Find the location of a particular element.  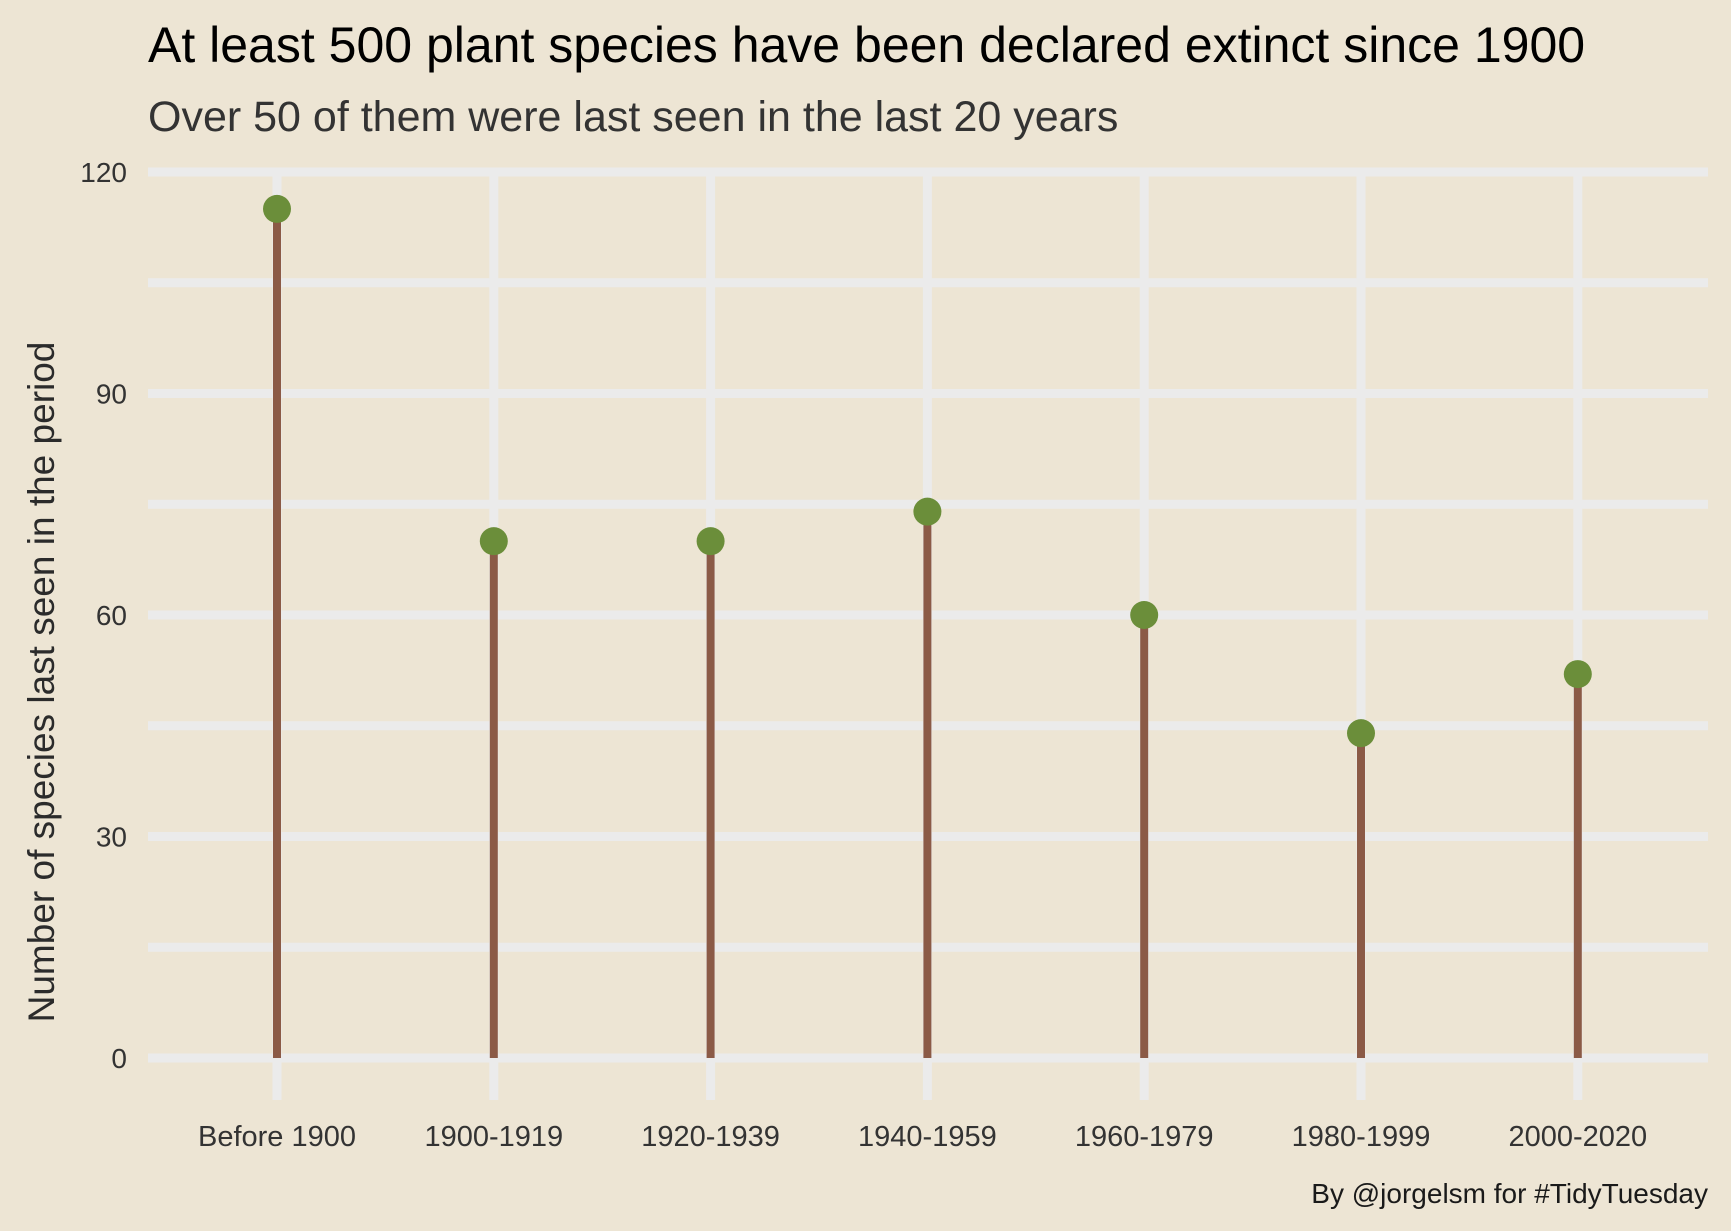

x-tick-label: Before 1900 is located at coordinates (277, 1137).